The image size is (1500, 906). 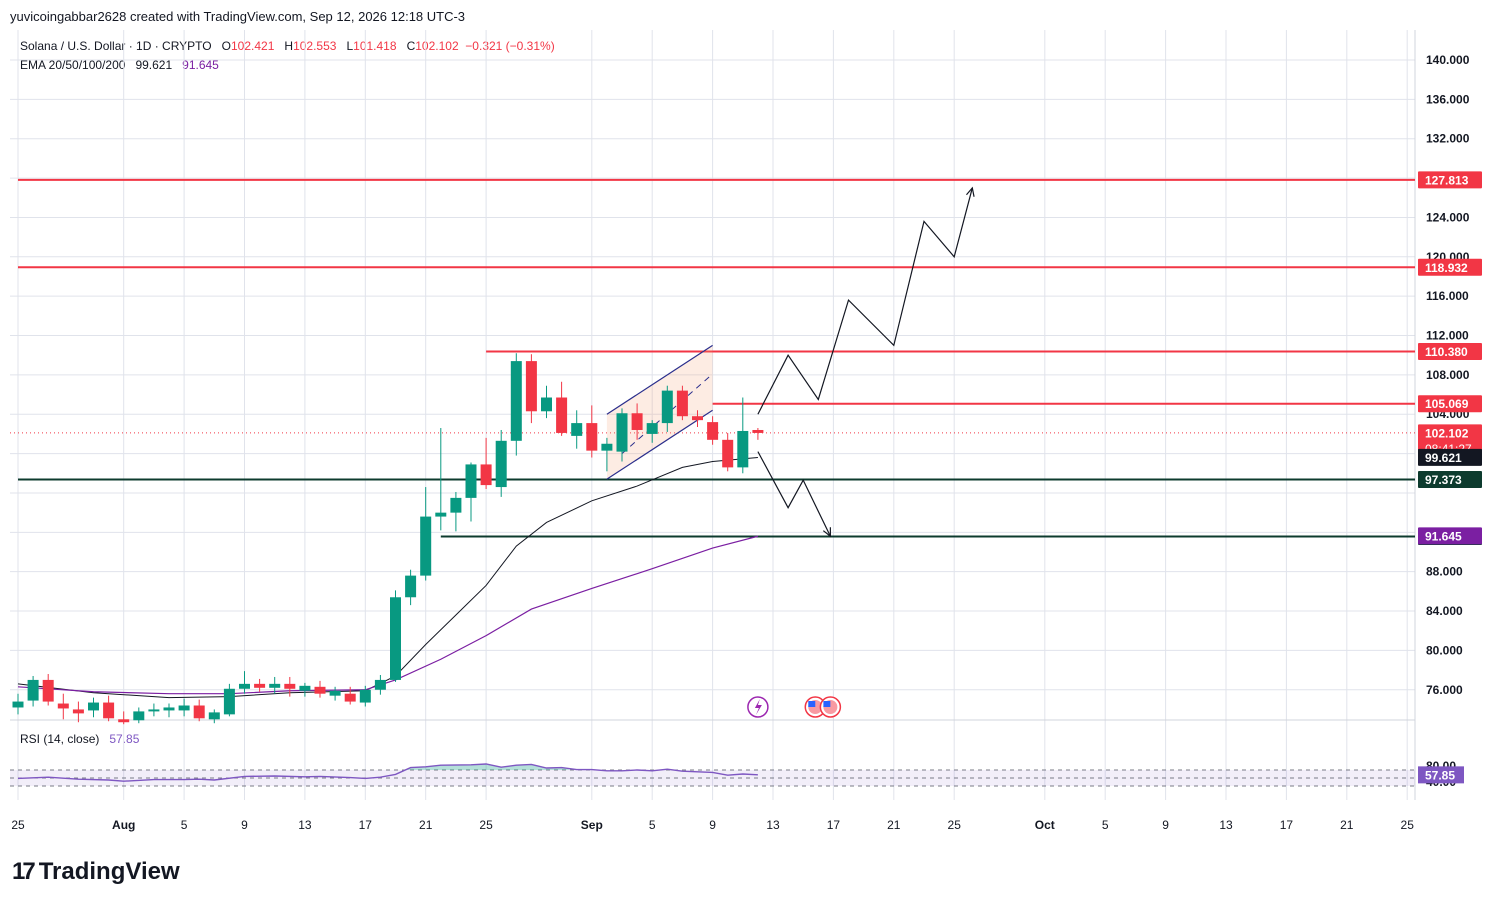 I want to click on price-tag-text: 99.621, so click(x=1443, y=458).